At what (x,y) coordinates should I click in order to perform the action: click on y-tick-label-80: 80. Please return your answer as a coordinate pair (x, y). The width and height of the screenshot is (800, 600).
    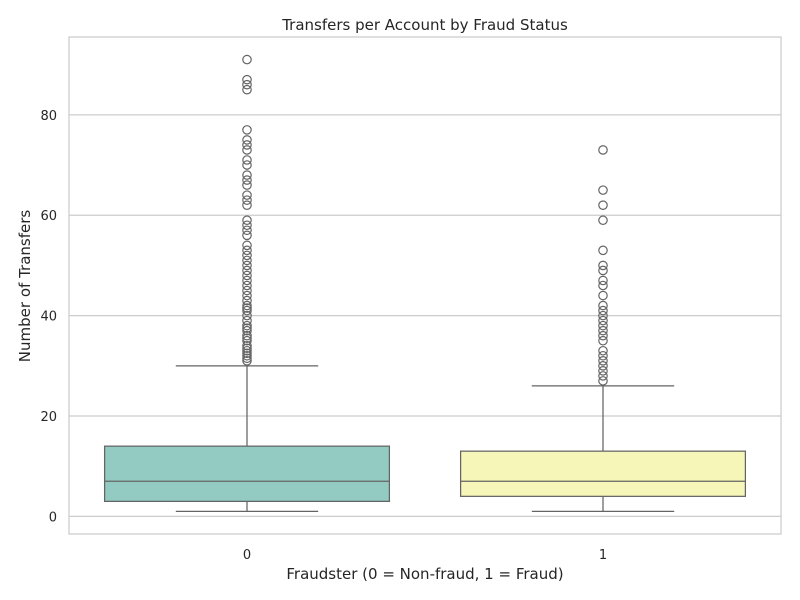
    Looking at the image, I should click on (48, 116).